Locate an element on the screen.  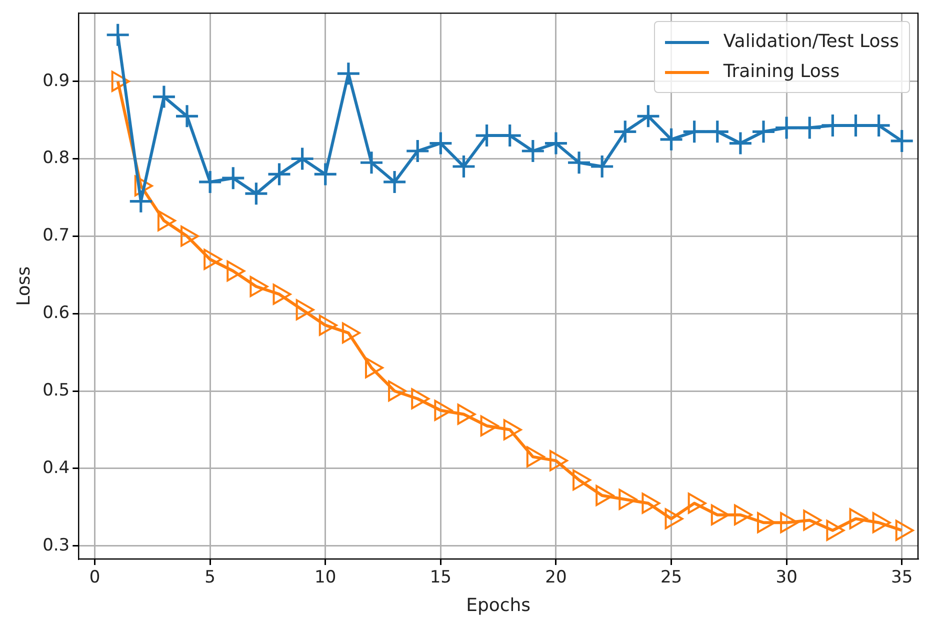
y-tick-label: 0.5 is located at coordinates (56, 390).